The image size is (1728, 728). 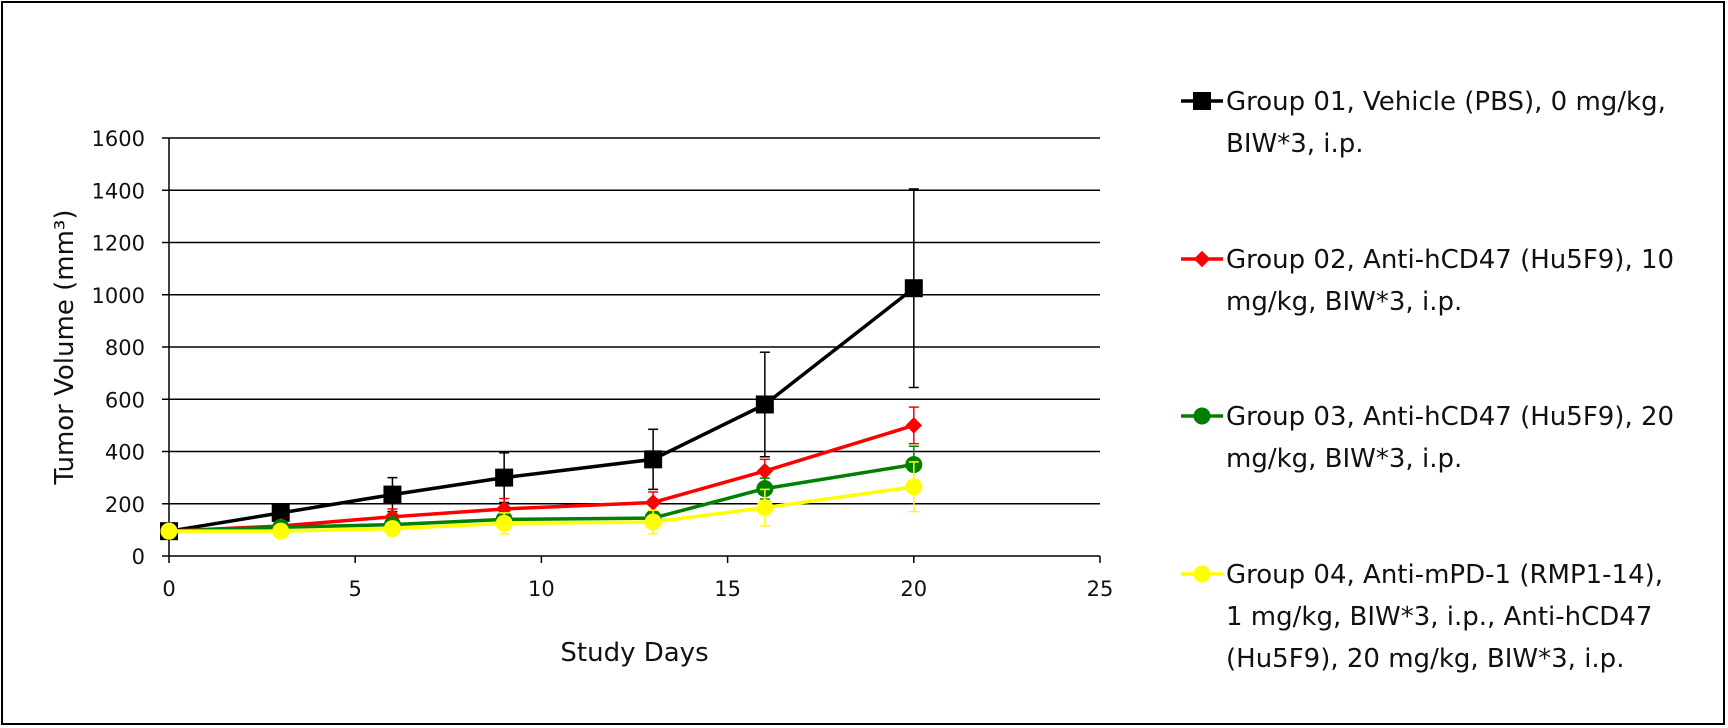 What do you see at coordinates (541, 409) in the screenshot?
I see `series-line` at bounding box center [541, 409].